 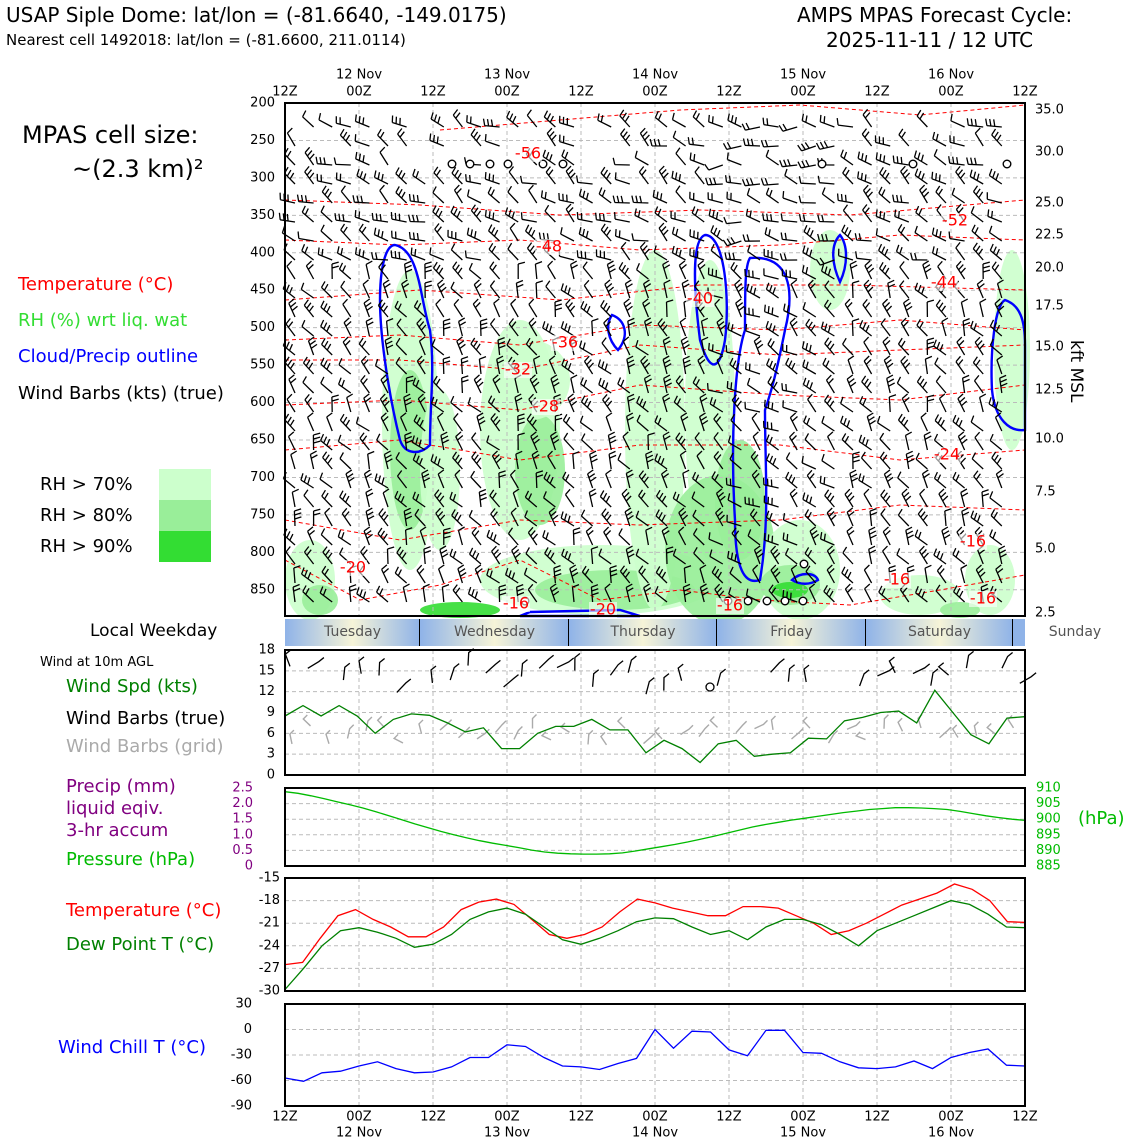 I want to click on pressure-tick-label: 450, so click(x=262, y=290).